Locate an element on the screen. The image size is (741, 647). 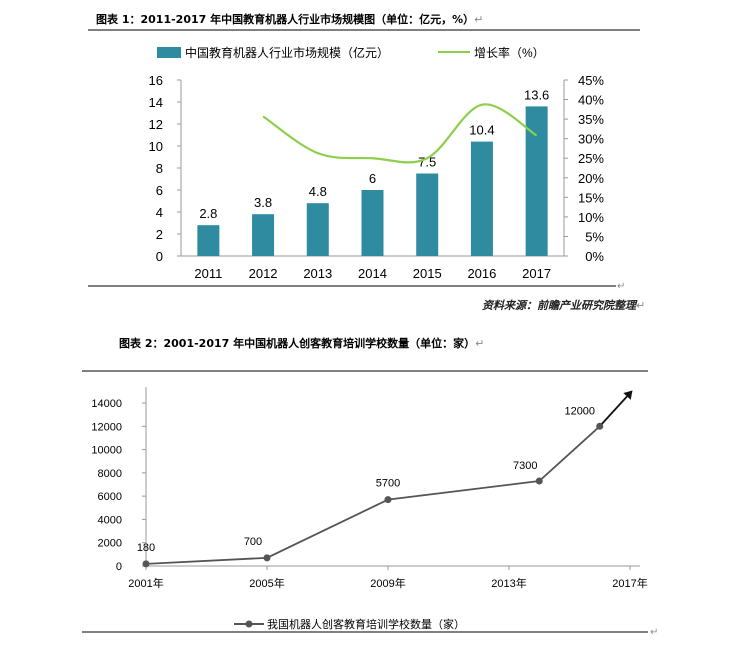
y-right-tick-label: 45% is located at coordinates (591, 80).